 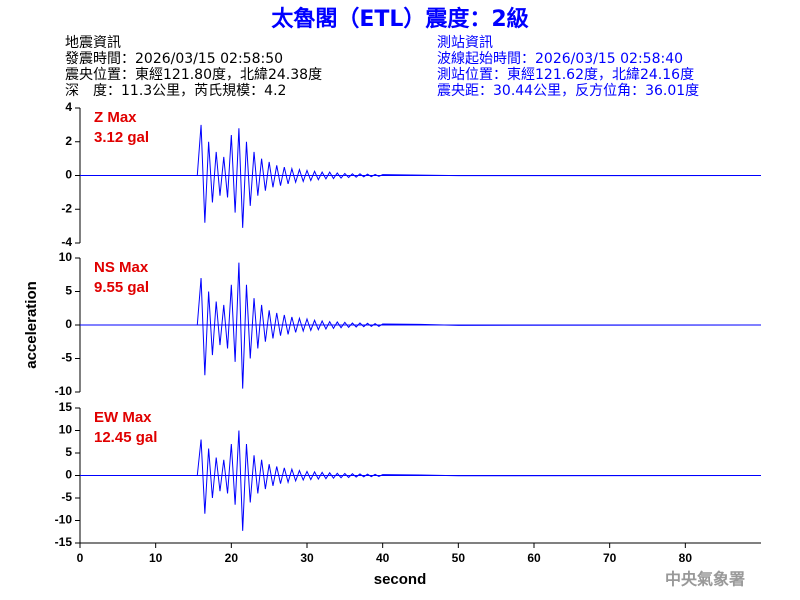 I want to click on info-left: 發震時間：2026/03/15 02:58:50, so click(x=174, y=59).